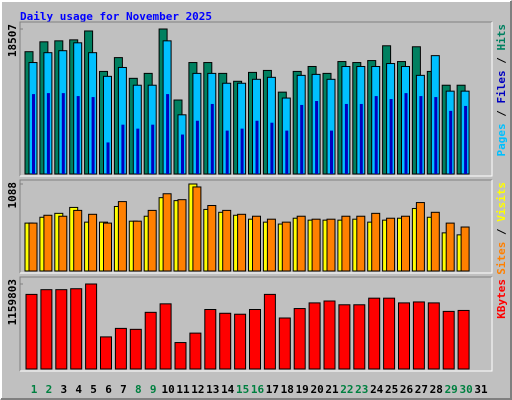  Describe the element at coordinates (346, 389) in the screenshot. I see `x-tick-label: 22` at that location.